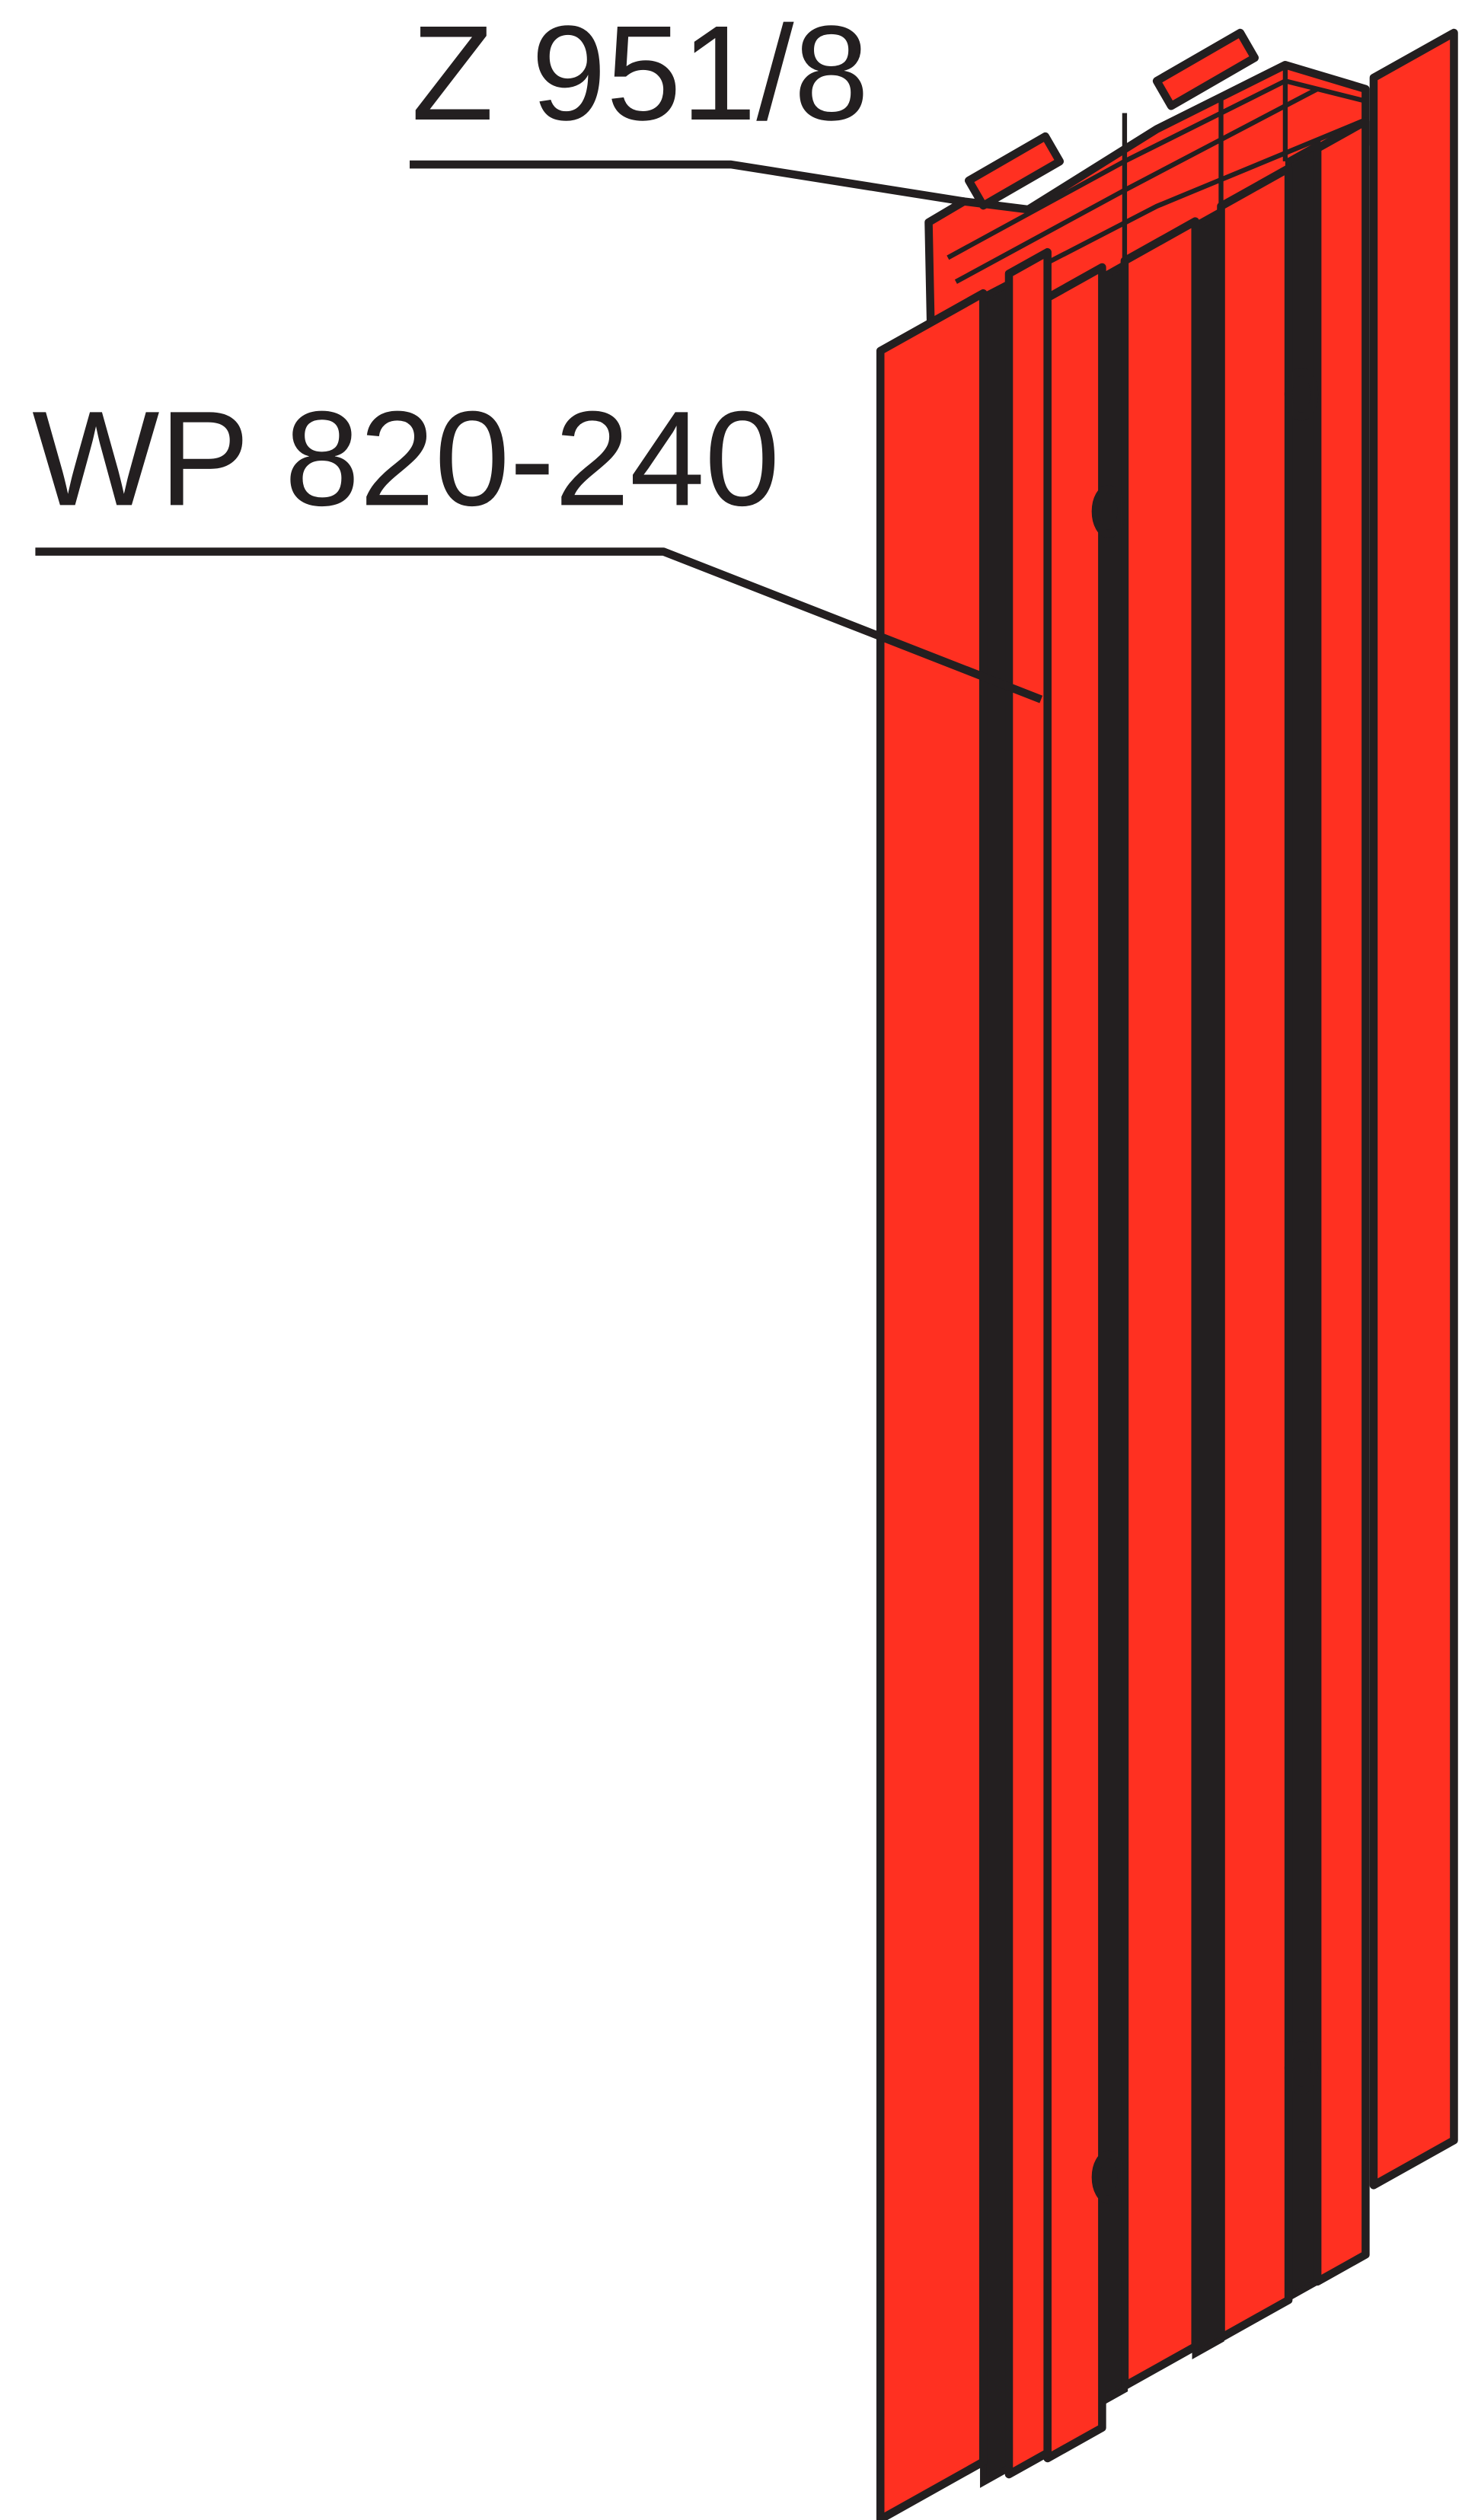 Image resolution: width=1462 pixels, height=2520 pixels. What do you see at coordinates (640, 74) in the screenshot?
I see `part-label: Z 951/8` at bounding box center [640, 74].